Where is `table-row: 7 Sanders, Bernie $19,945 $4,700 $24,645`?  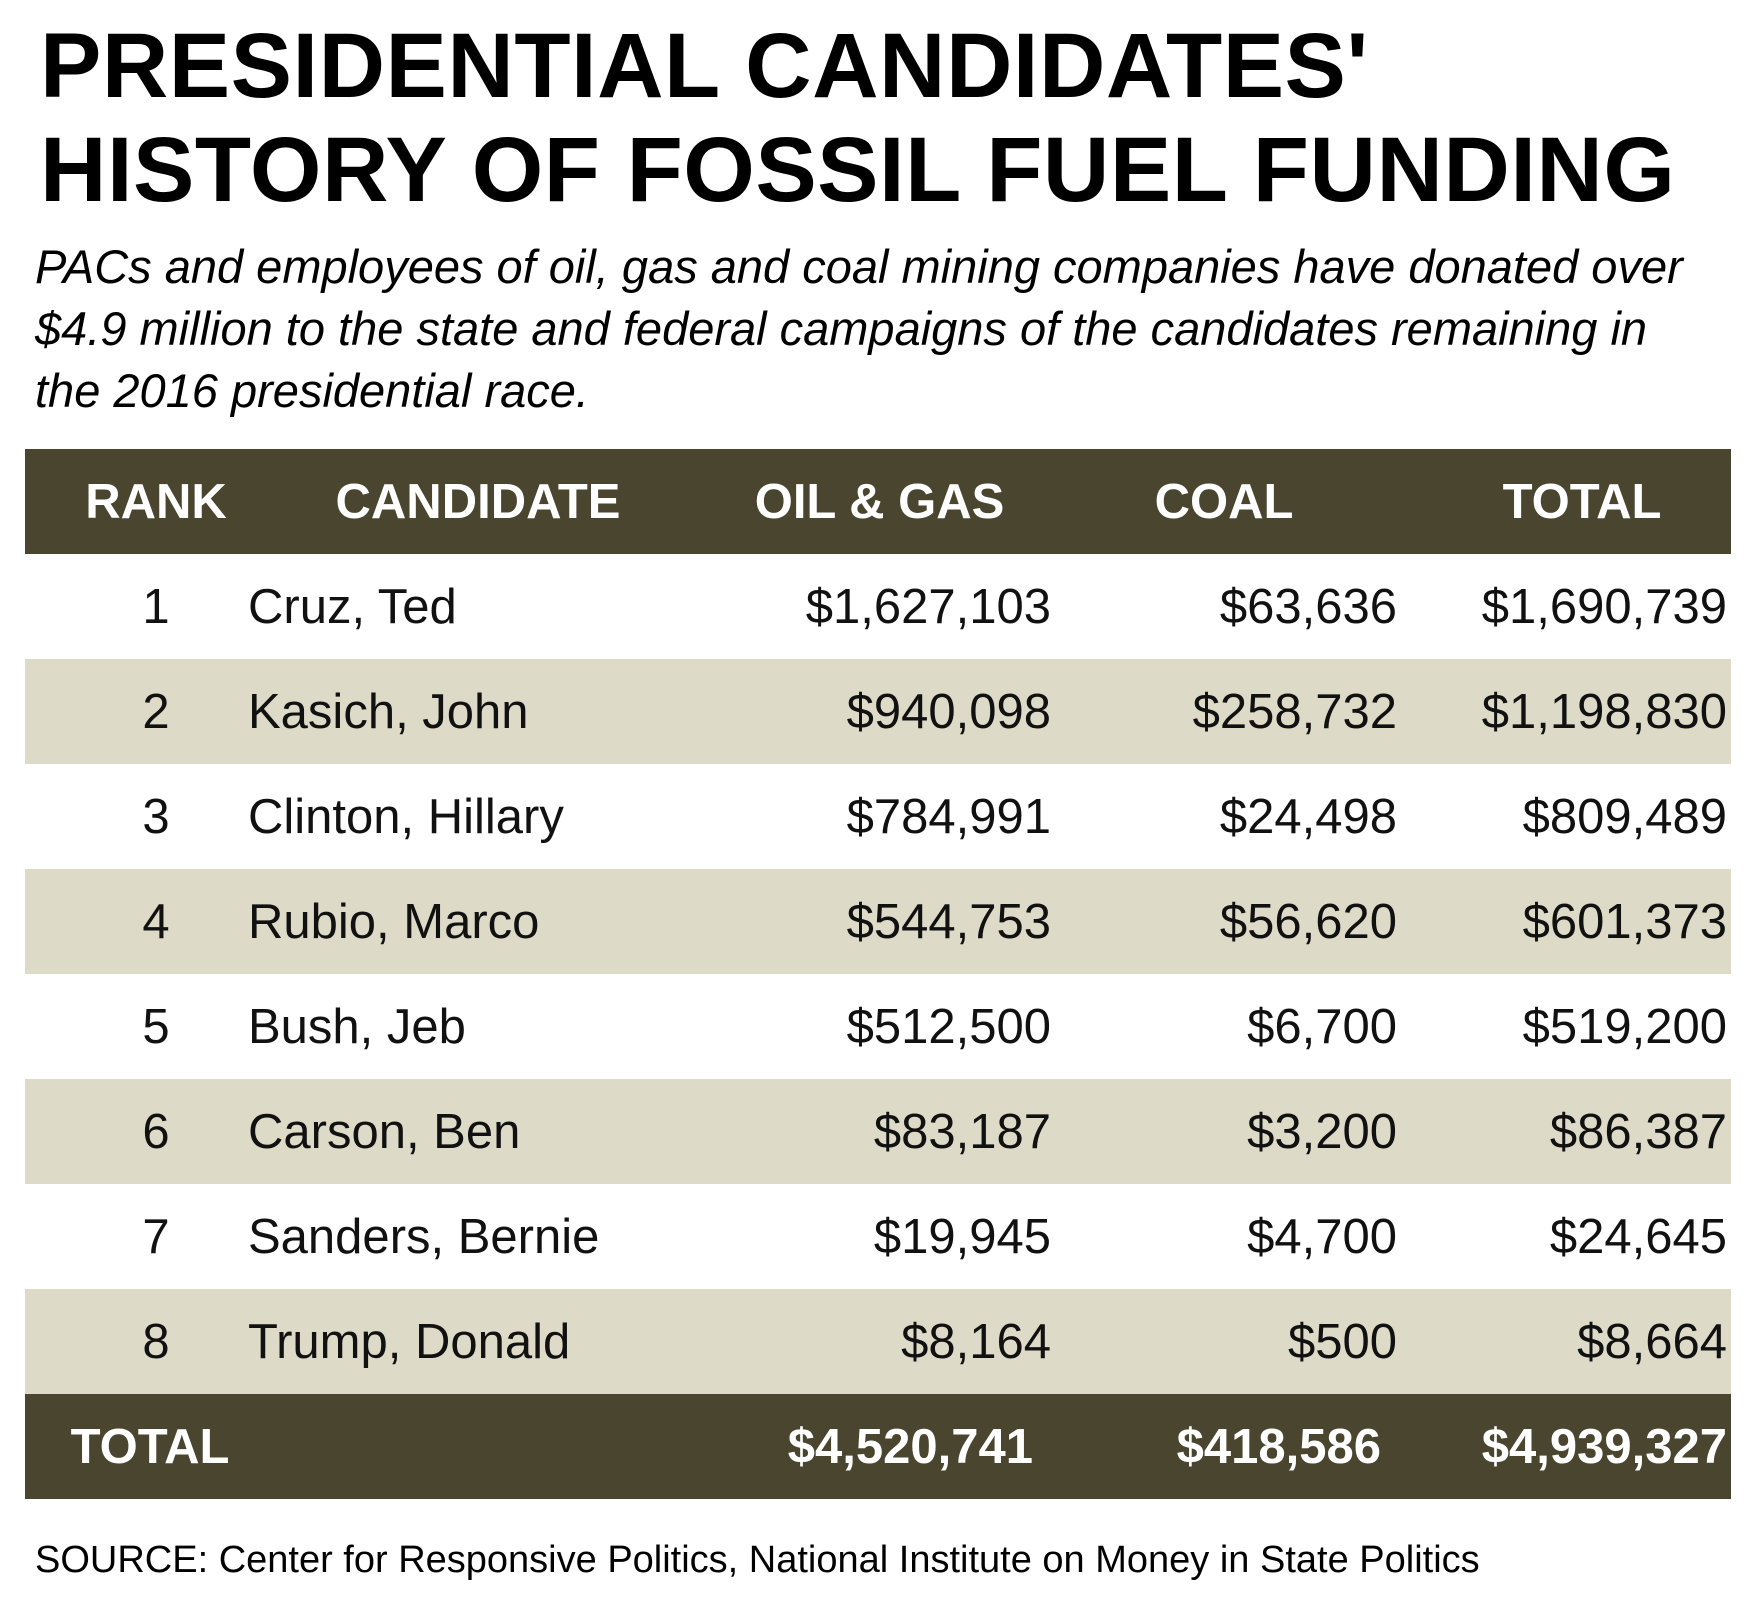
table-row: 7 Sanders, Bernie $19,945 $4,700 $24,645 is located at coordinates (878, 1236).